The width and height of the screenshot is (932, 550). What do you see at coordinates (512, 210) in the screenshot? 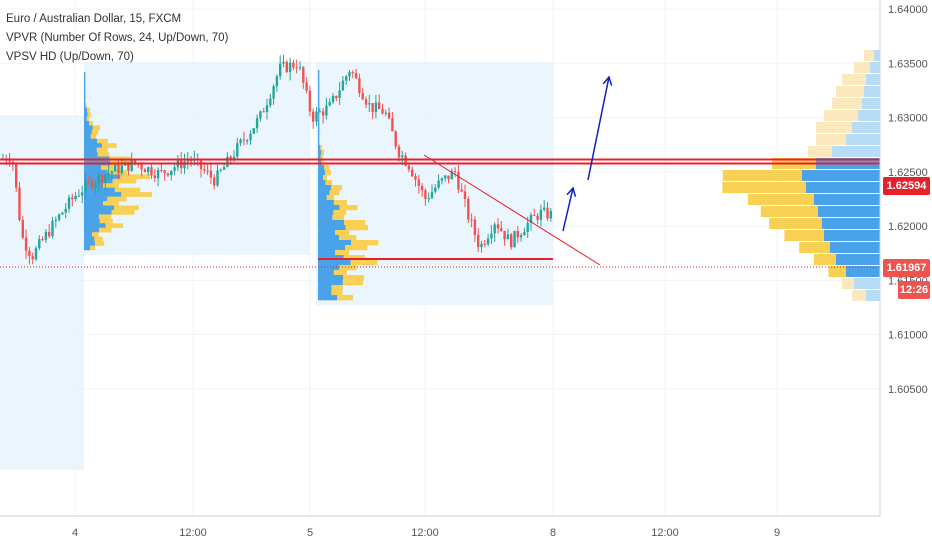
I see `trendline` at bounding box center [512, 210].